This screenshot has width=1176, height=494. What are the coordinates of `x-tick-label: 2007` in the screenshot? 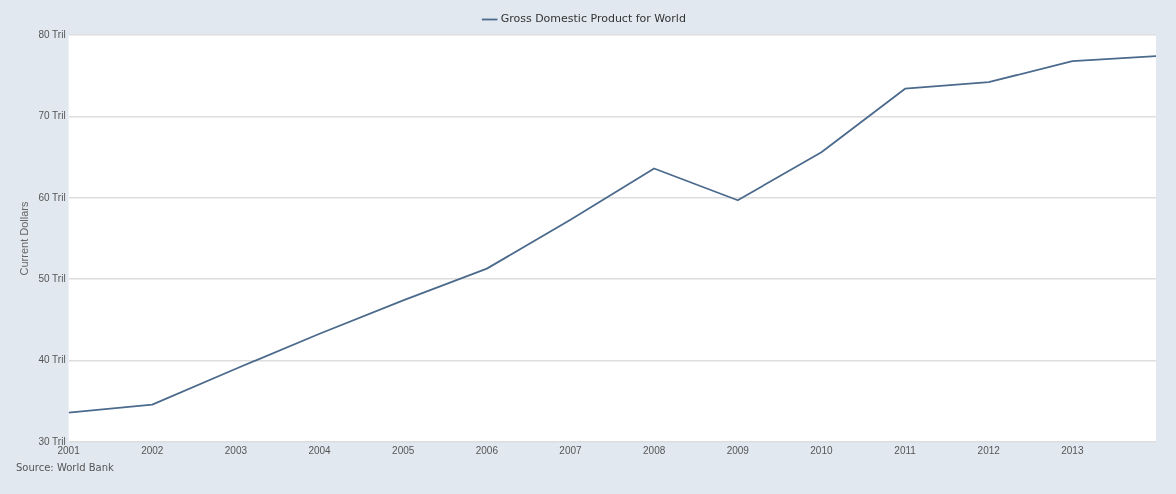 It's located at (571, 450).